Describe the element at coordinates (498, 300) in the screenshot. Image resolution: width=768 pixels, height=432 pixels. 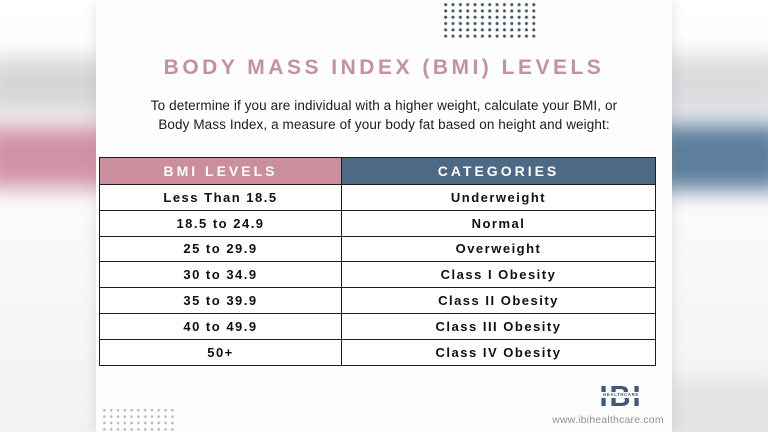
I see `category-cell: Class II Obesity` at that location.